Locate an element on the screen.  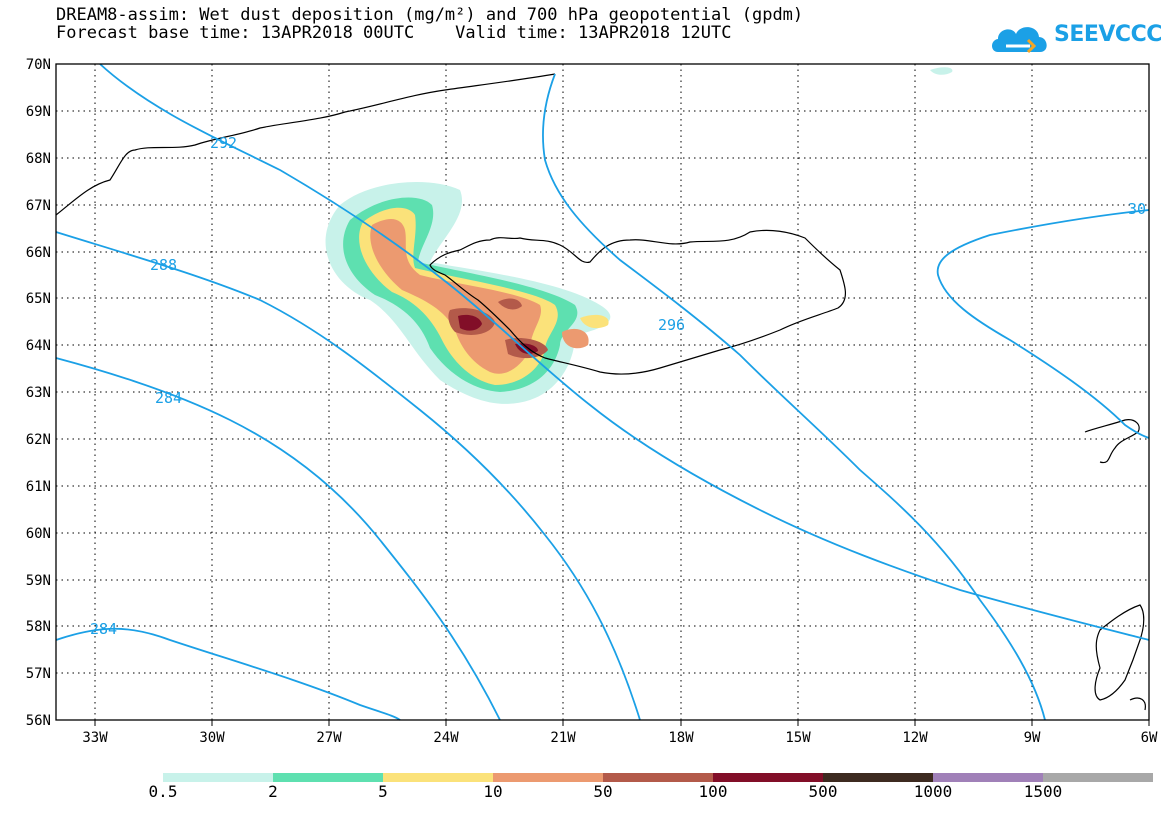
lat-label: 66N is located at coordinates (38, 253).